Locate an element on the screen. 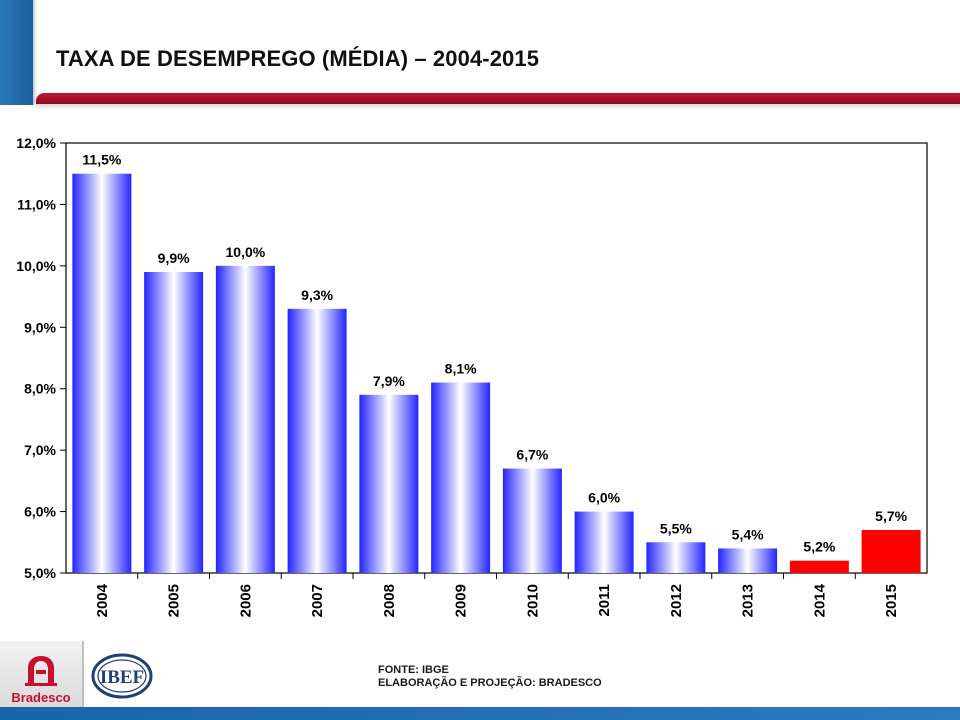  bar-2009 is located at coordinates (461, 477).